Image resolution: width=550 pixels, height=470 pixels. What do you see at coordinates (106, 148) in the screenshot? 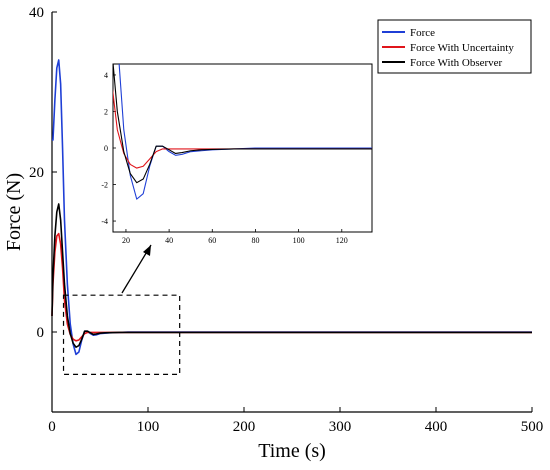
I see `inset-y-tick-label: 0` at bounding box center [106, 148].